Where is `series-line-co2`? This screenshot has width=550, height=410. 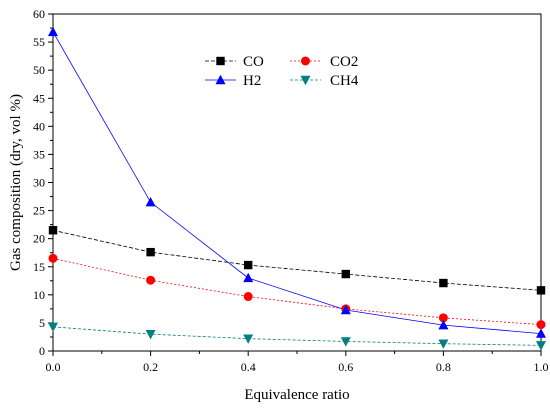 series-line-co2 is located at coordinates (297, 291).